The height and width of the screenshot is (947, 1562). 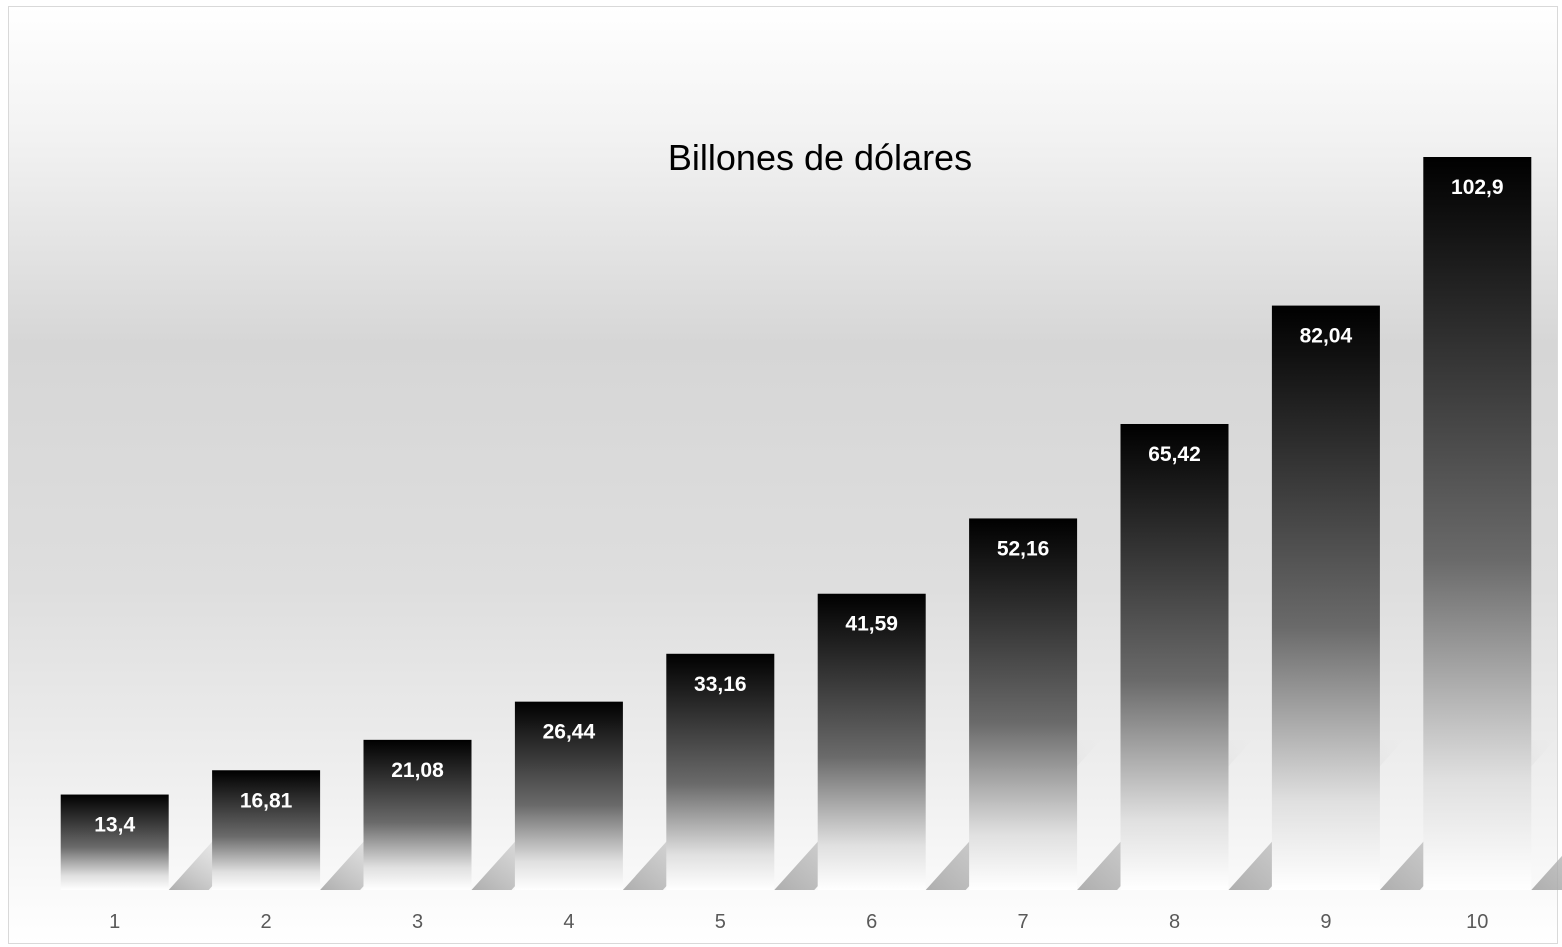 What do you see at coordinates (568, 922) in the screenshot?
I see `x-tick-label: 4` at bounding box center [568, 922].